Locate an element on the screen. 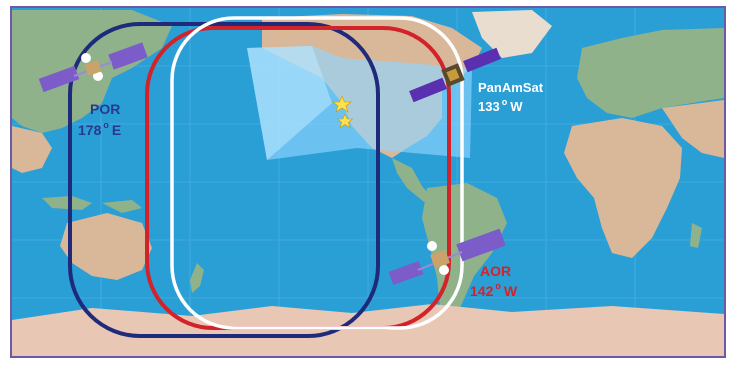 The width and height of the screenshot is (736, 367). aor-longitude: 142 o W is located at coordinates (494, 290).